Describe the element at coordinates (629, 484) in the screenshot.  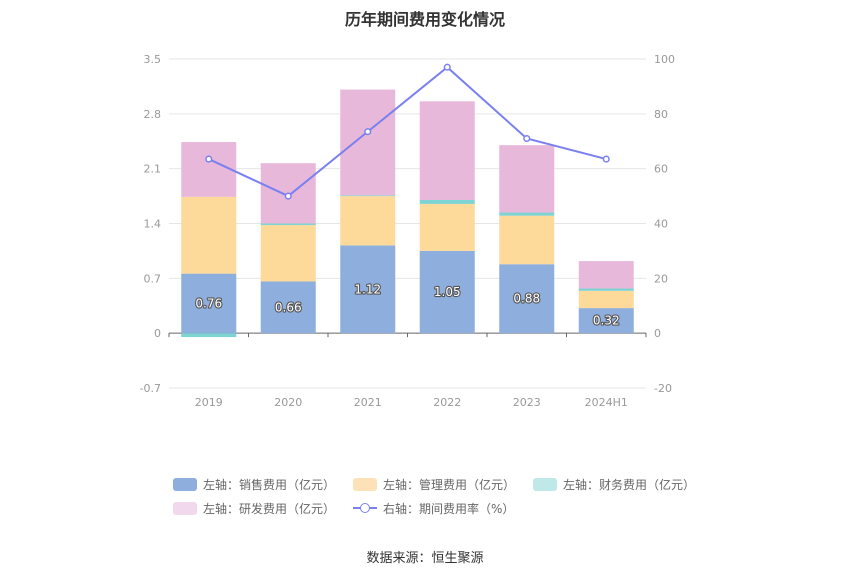
I see `legend-label-finance: 左轴：财务费用（亿元）` at that location.